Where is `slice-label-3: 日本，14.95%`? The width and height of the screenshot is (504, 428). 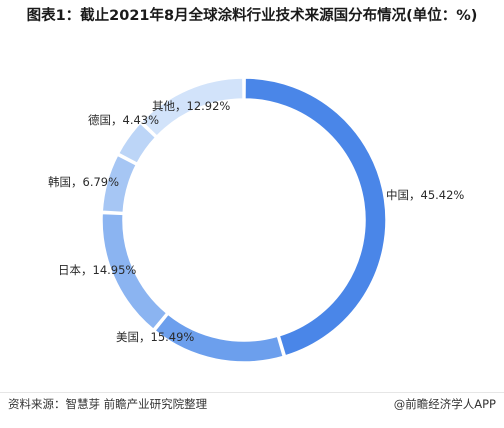
slice-label-3: 日本，14.95% is located at coordinates (97, 270).